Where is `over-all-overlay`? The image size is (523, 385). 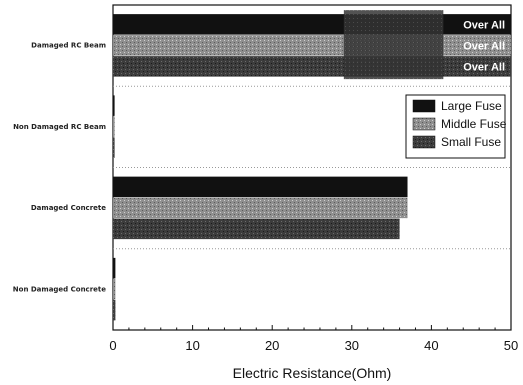
over-all-overlay is located at coordinates (393, 45).